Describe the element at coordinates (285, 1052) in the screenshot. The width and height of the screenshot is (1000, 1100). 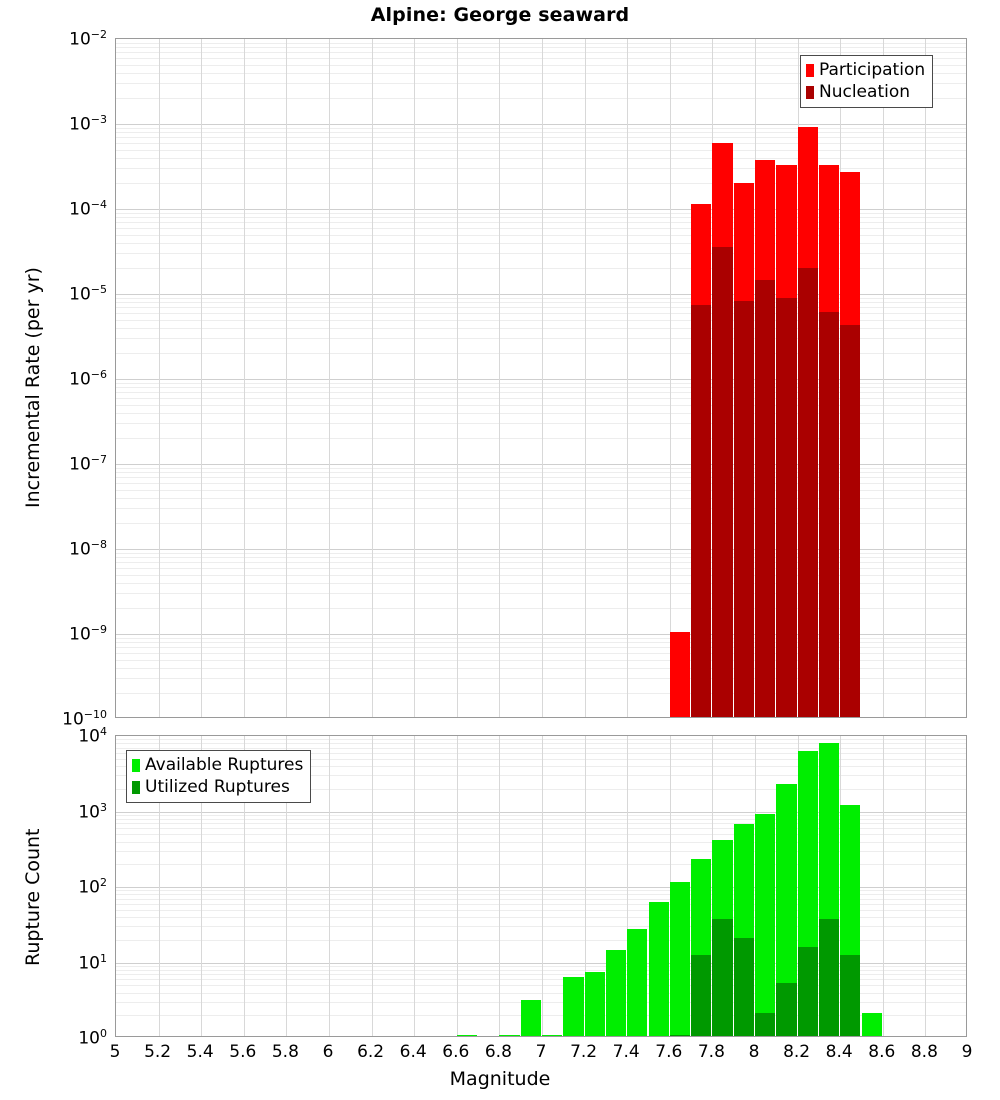
I see `x-tick-label: 5.8` at that location.